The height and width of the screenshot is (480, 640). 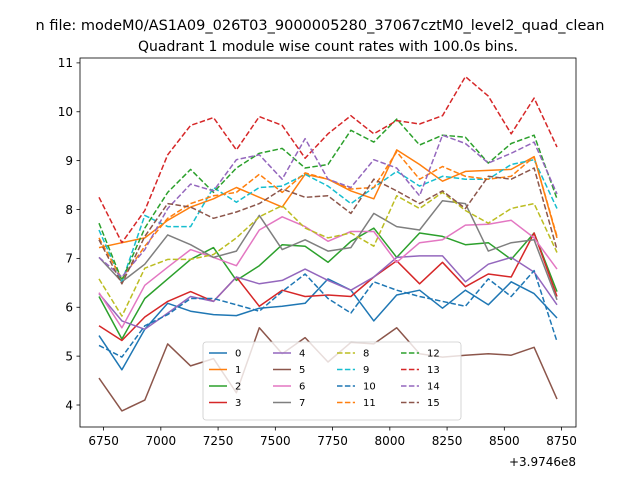 I want to click on y-tick-label: 5, so click(x=69, y=356).